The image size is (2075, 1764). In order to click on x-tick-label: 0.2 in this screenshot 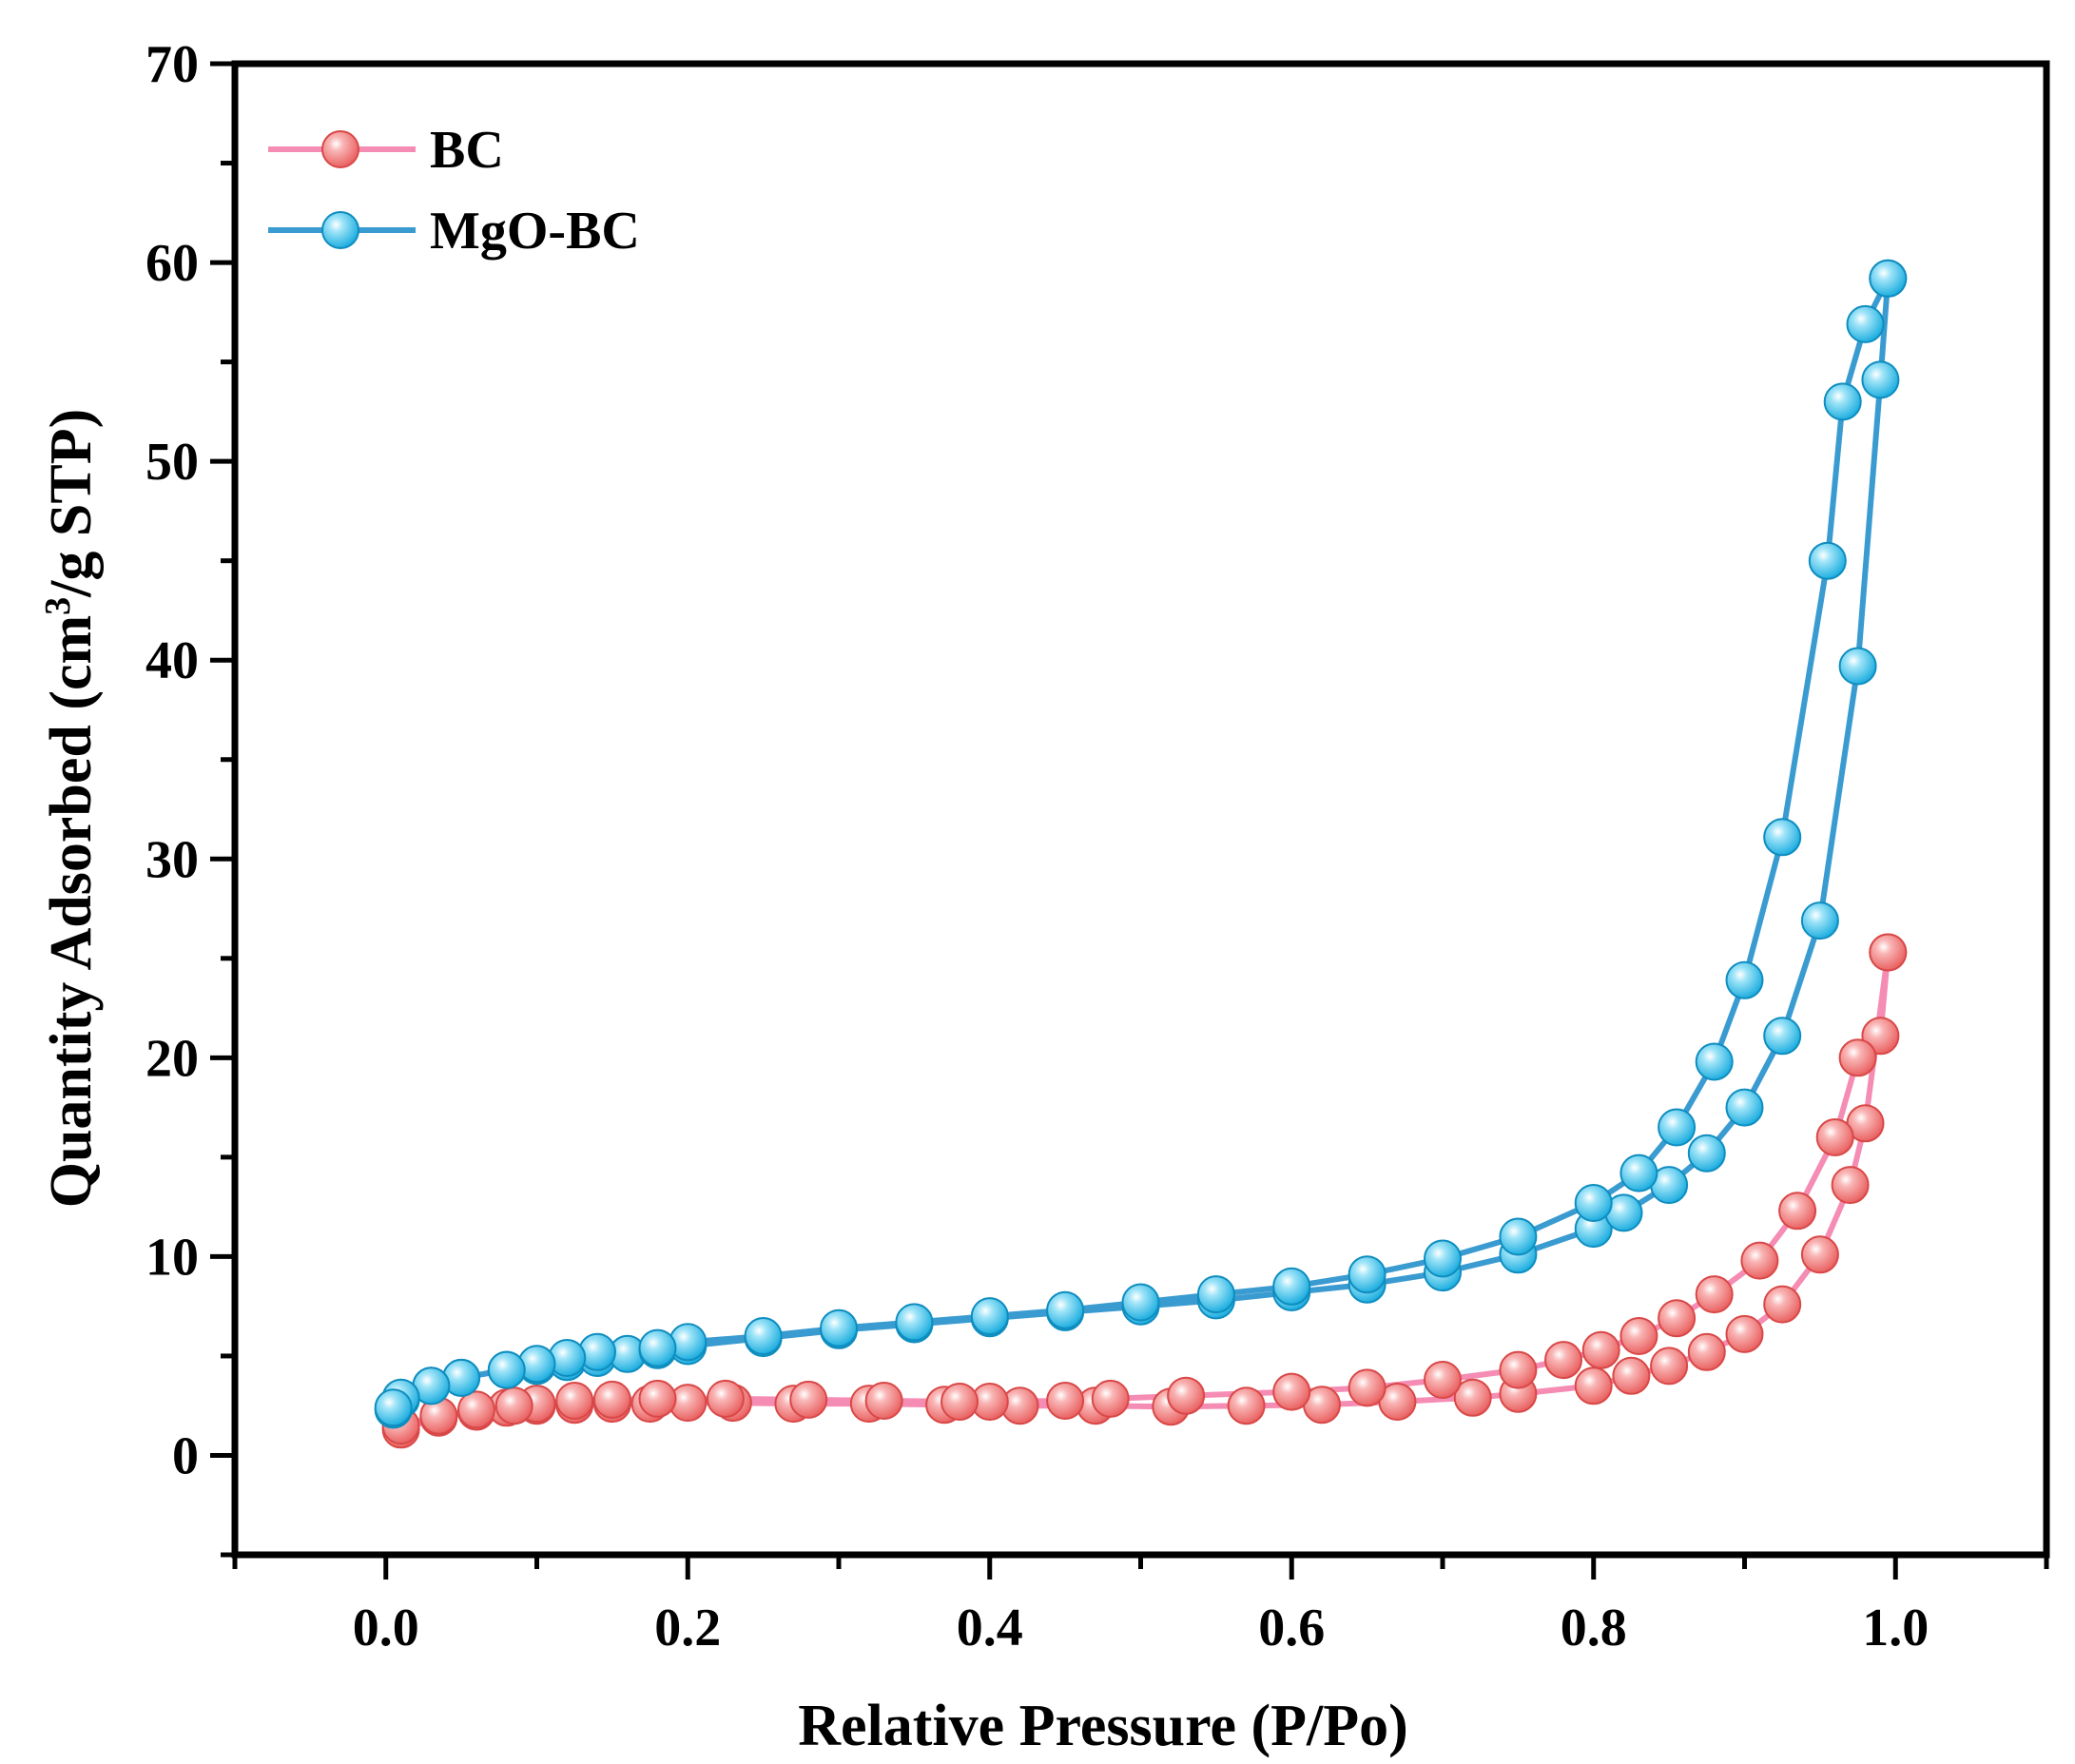, I will do `click(687, 1628)`.